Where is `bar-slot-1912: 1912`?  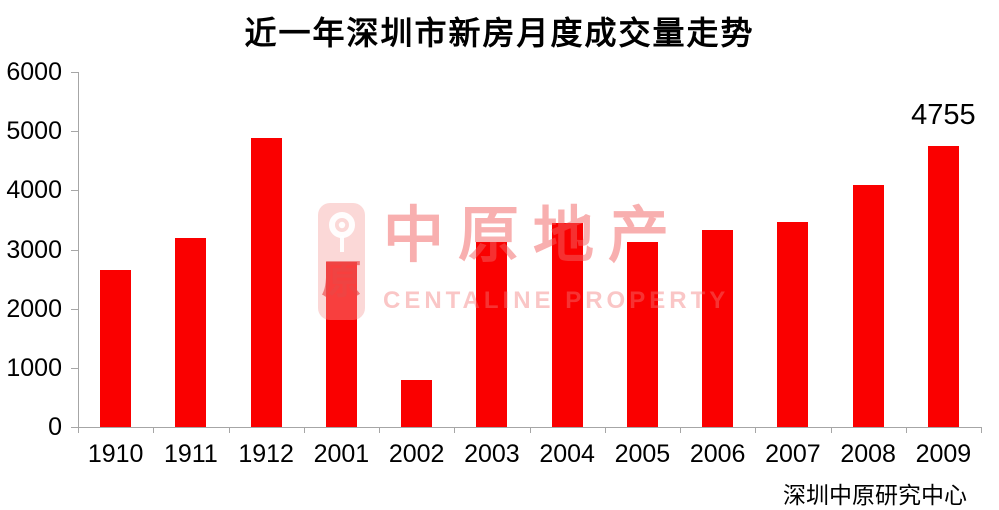 bar-slot-1912: 1912 is located at coordinates (266, 269).